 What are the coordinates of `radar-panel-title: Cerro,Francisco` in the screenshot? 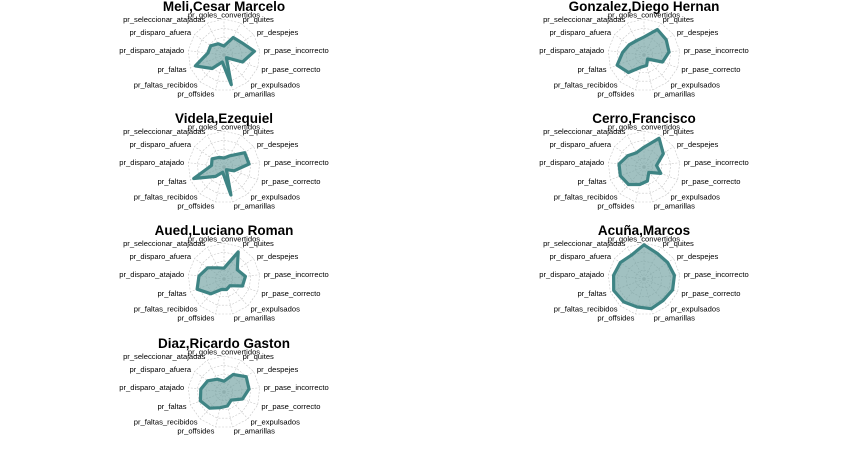 It's located at (644, 118).